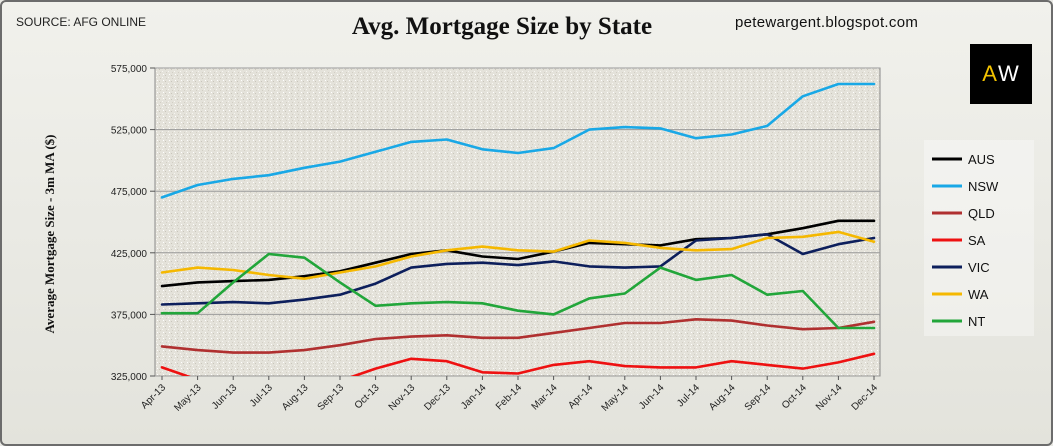 The width and height of the screenshot is (1053, 446). What do you see at coordinates (153, 396) in the screenshot?
I see `x-tick-label: Apr-13` at bounding box center [153, 396].